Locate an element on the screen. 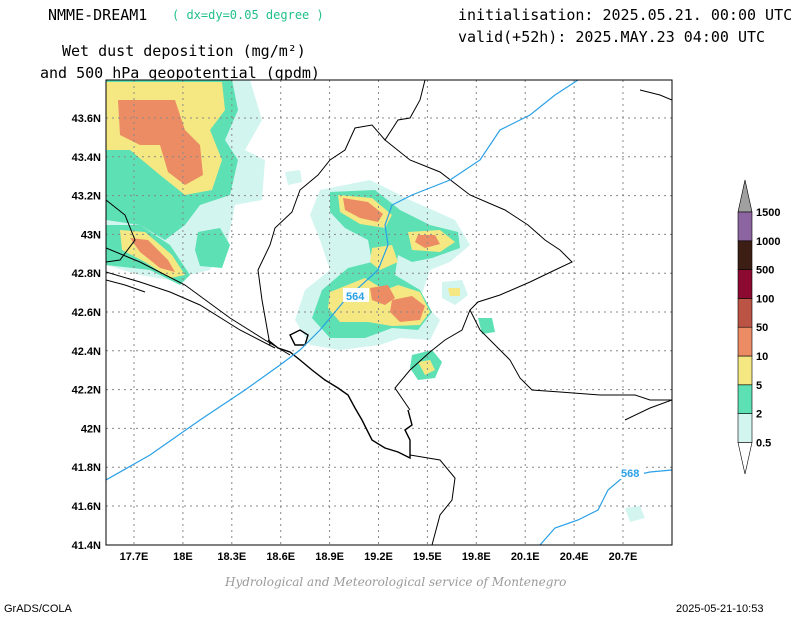 The height and width of the screenshot is (618, 800). lat-tick-label: 42.2N is located at coordinates (86, 391).